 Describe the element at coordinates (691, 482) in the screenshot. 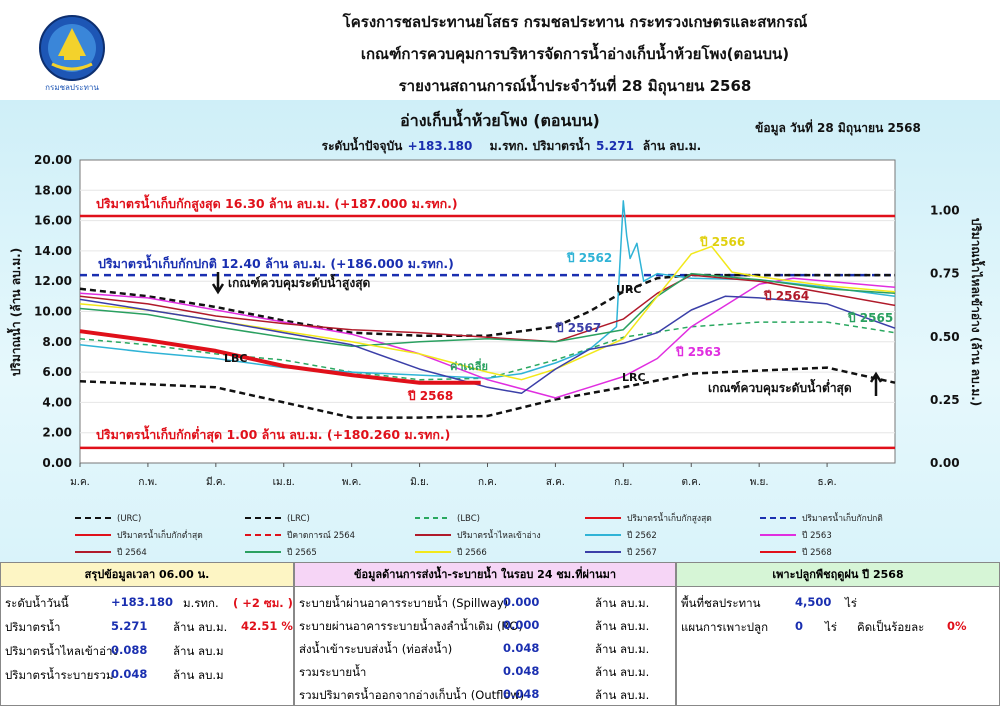

I see `x-tick-label: ต.ค.` at that location.